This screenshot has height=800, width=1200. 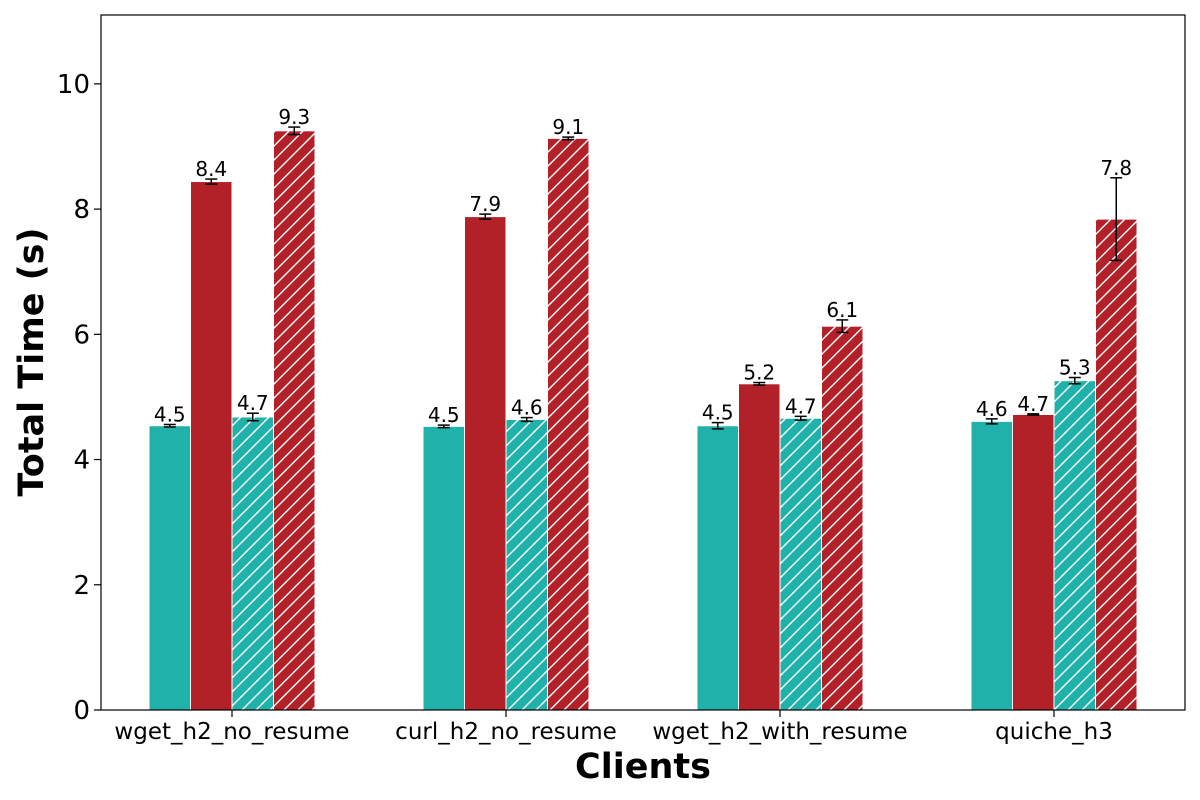 What do you see at coordinates (643, 767) in the screenshot?
I see `x-axis-title: Clients` at bounding box center [643, 767].